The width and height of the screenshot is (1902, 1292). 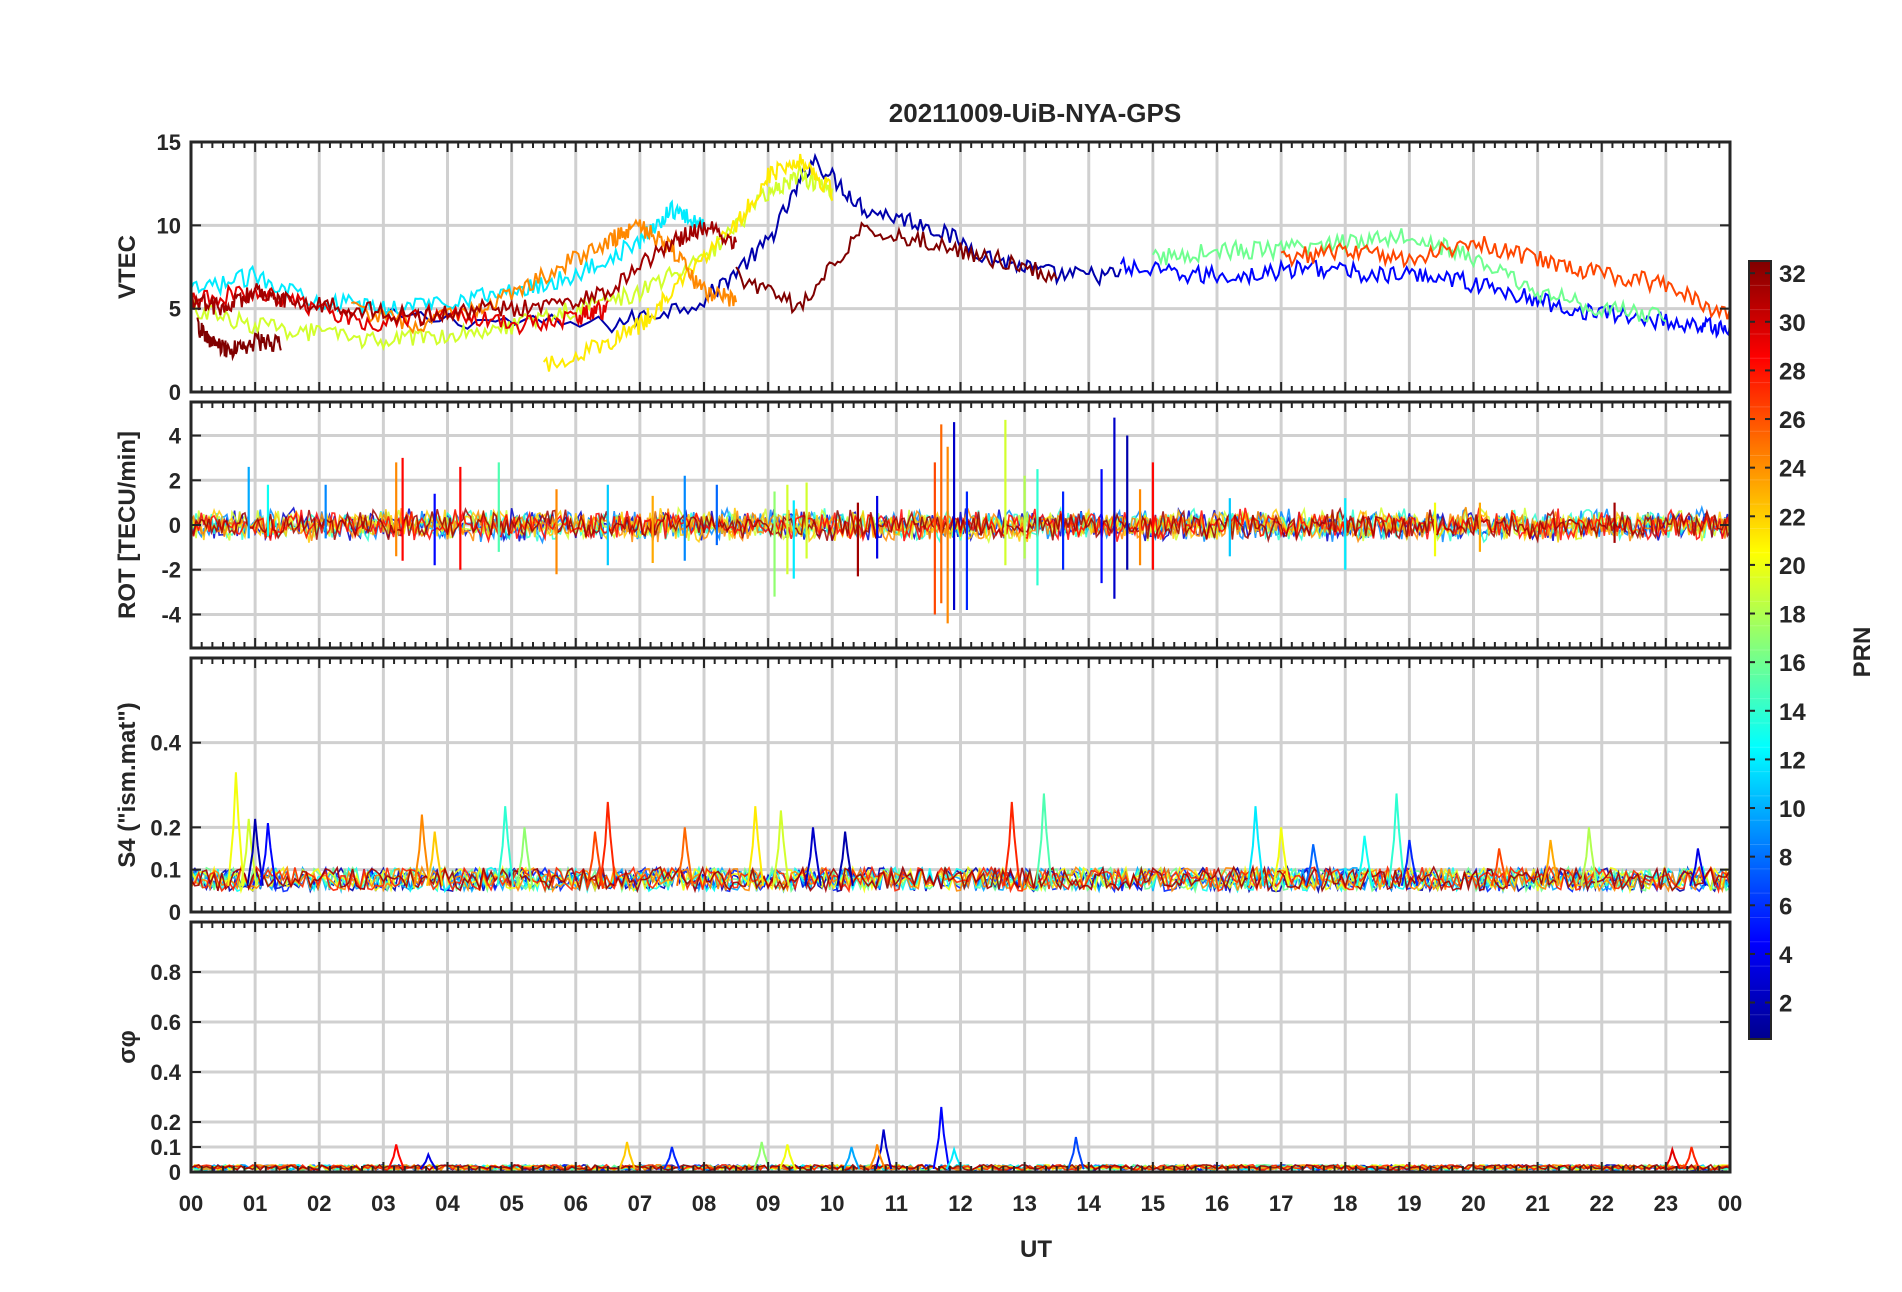 I want to click on colorbar-tick-label: 14, so click(x=1792, y=712).